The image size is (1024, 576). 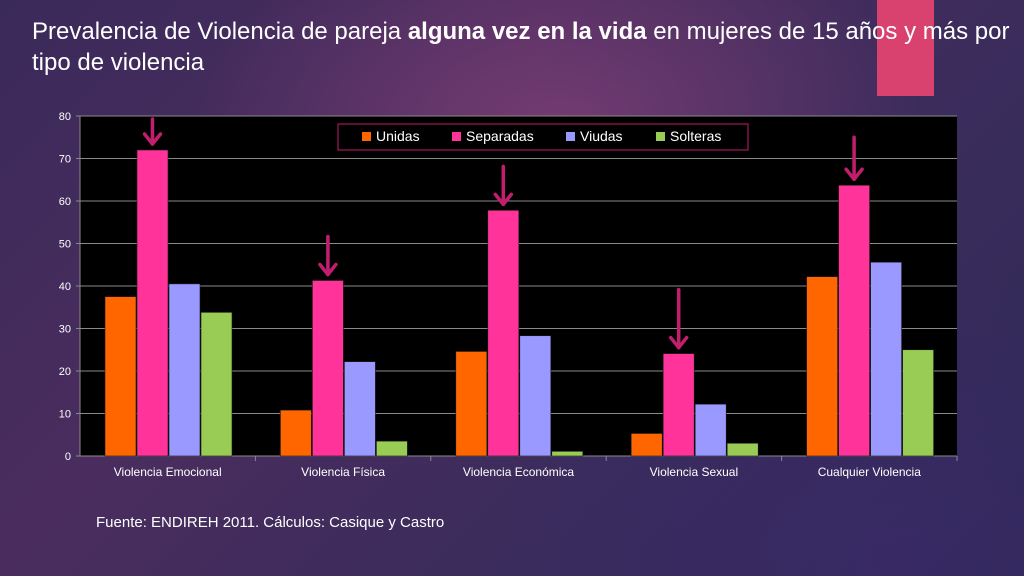 What do you see at coordinates (65, 372) in the screenshot?
I see `y-tick-label: 20` at bounding box center [65, 372].